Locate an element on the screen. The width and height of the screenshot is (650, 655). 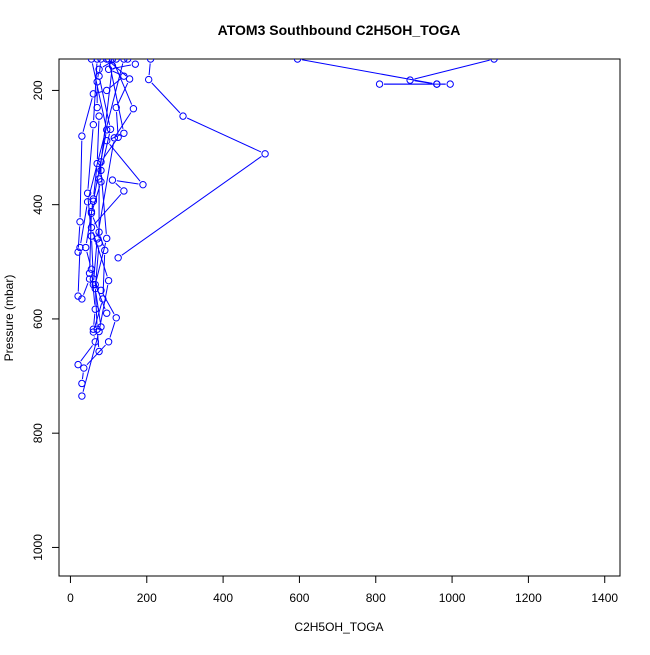
y-tick-label: 1000 is located at coordinates (38, 547).